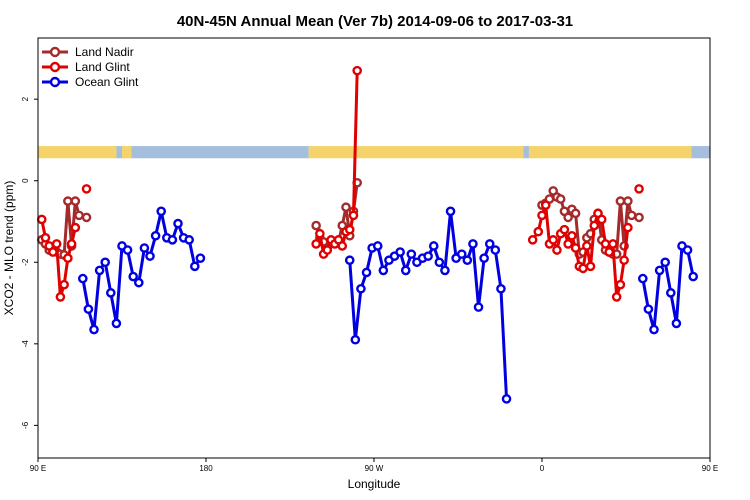 The height and width of the screenshot is (500, 750). Describe the element at coordinates (374, 468) in the screenshot. I see `x-tick-label: 90 W` at that location.